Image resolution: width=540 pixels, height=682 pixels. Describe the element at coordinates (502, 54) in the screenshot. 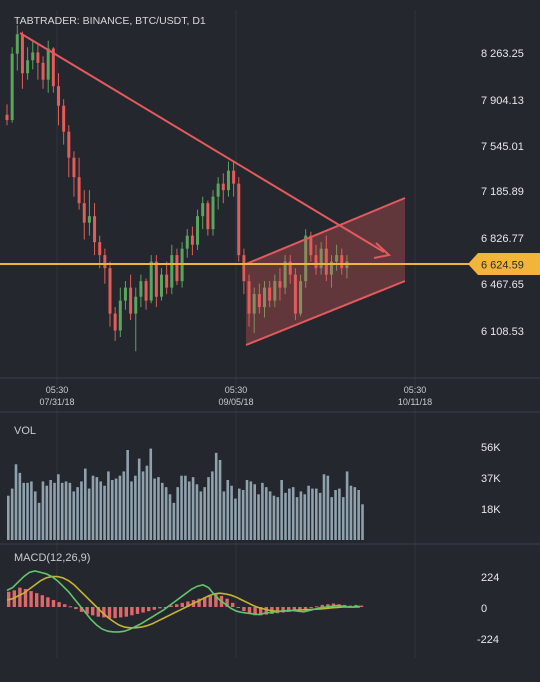

I see `price-tick: 8 263.25` at that location.